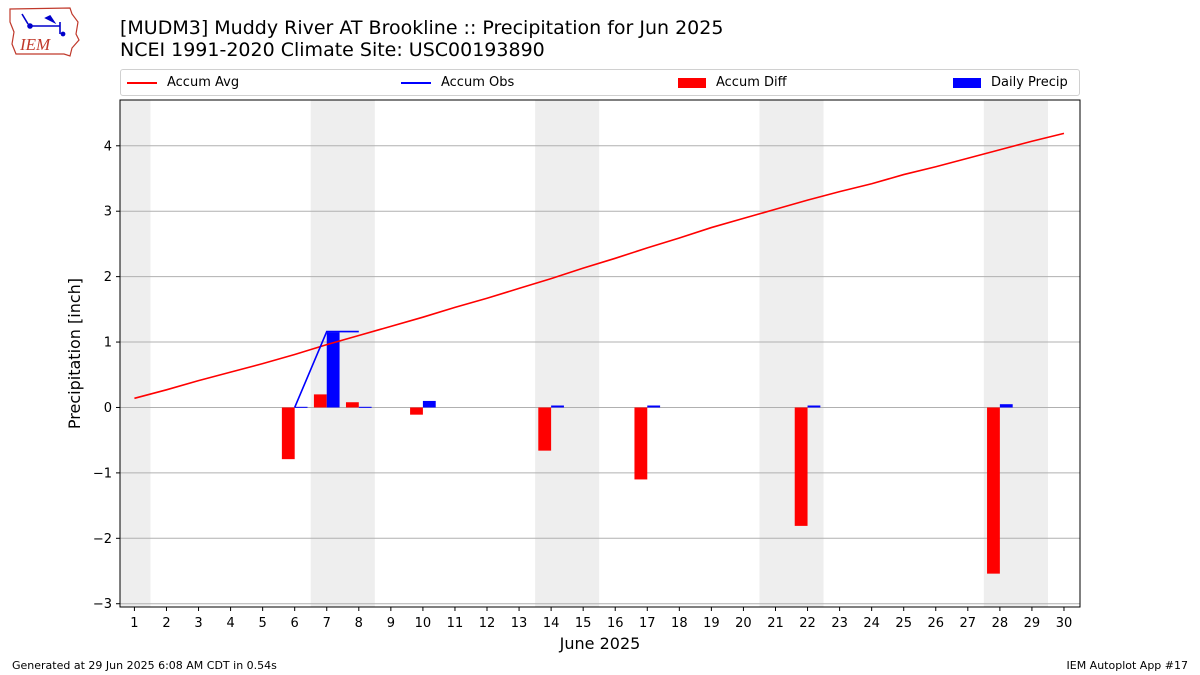  I want to click on legend-item-accum-obs: Accum Obs, so click(457, 82).